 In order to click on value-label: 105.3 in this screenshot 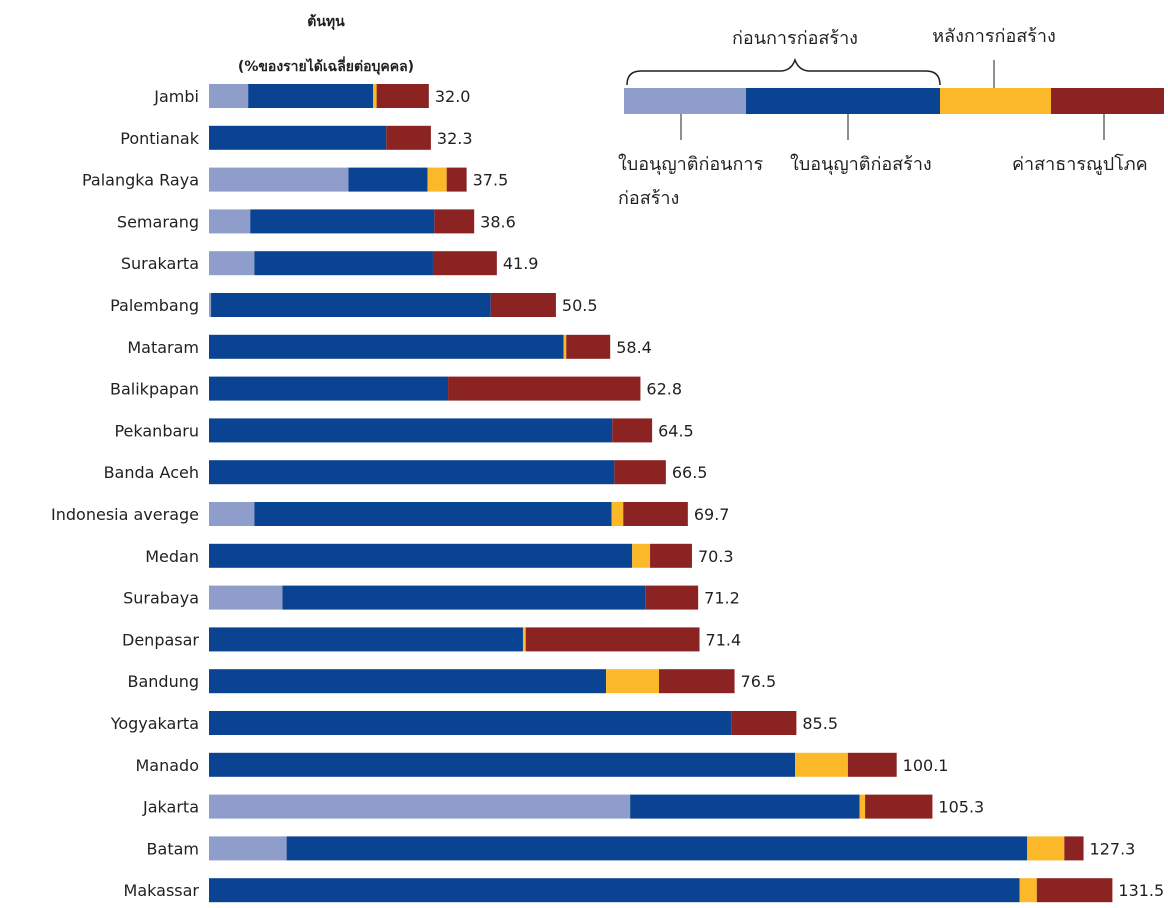, I will do `click(961, 807)`.